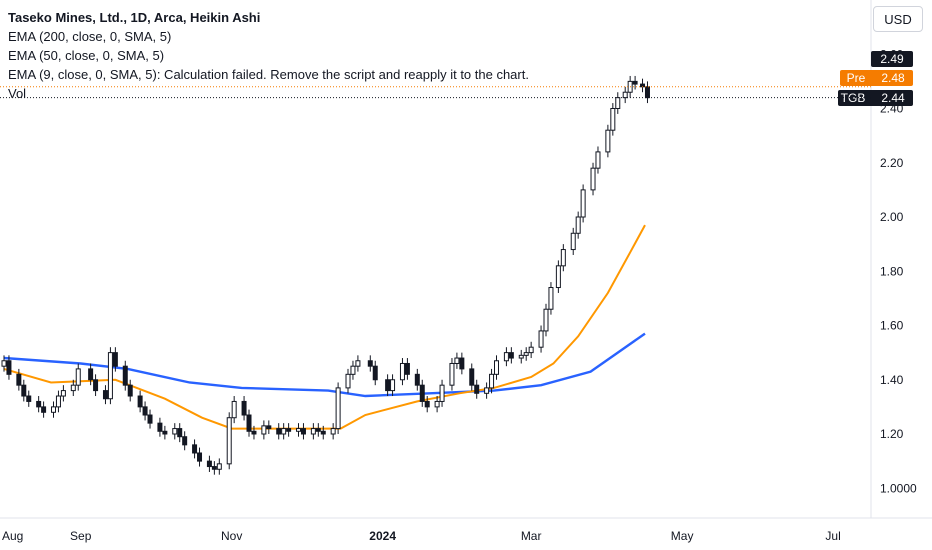  What do you see at coordinates (382, 536) in the screenshot?
I see `x-tick-label: 2024` at bounding box center [382, 536].